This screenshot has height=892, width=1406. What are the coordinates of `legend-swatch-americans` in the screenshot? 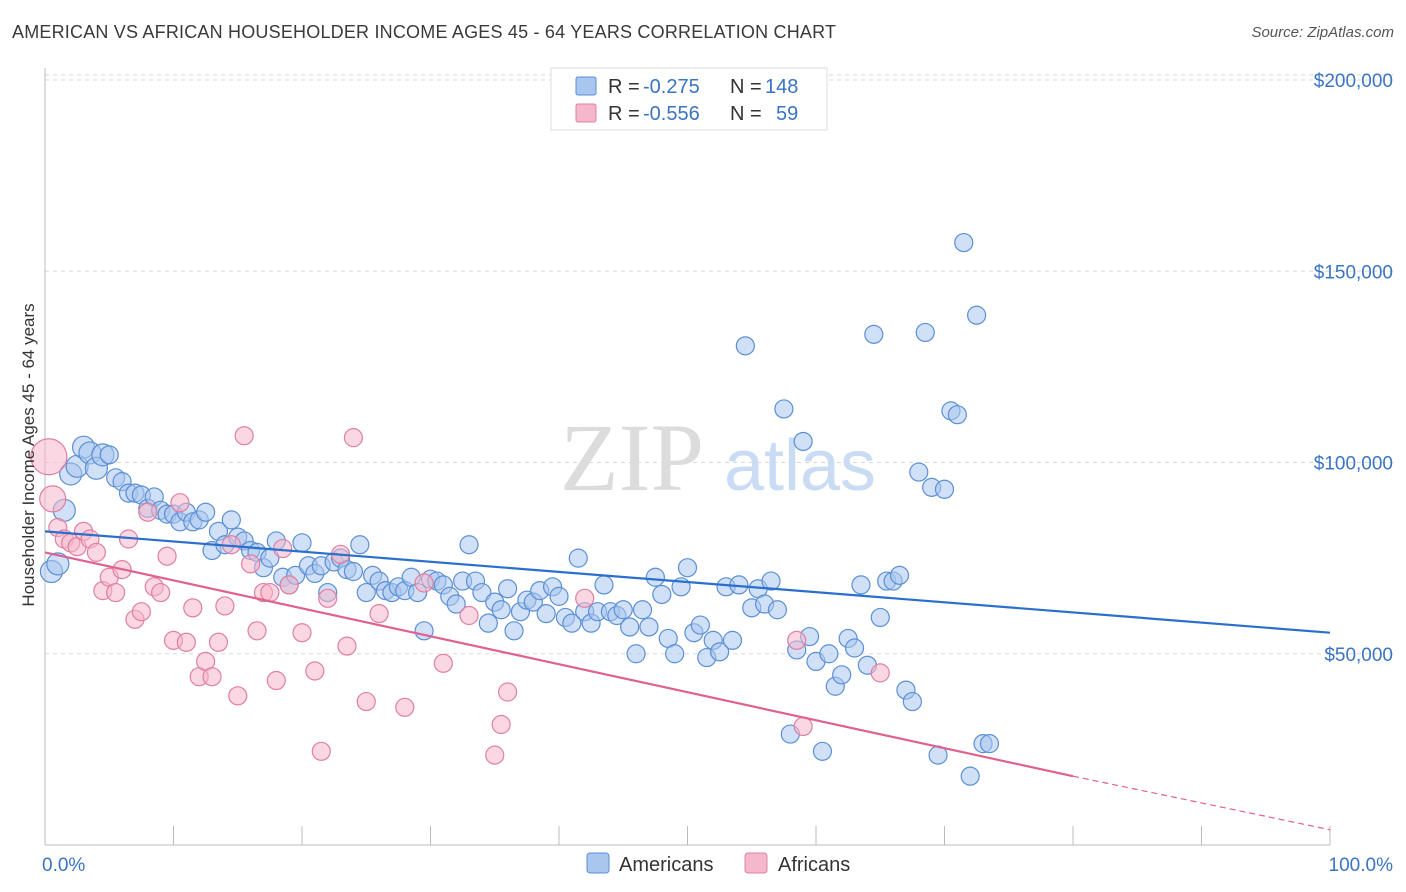 It's located at (586, 86).